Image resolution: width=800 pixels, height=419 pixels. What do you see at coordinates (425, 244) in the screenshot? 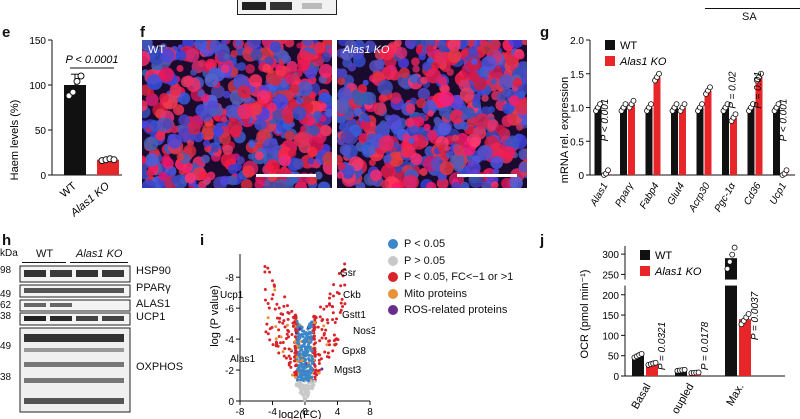
I see `legend-text: P < 0.05` at bounding box center [425, 244].